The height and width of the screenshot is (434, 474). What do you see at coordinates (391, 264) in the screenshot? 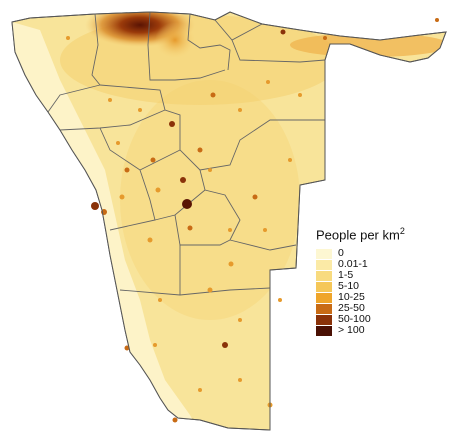
I see `legend-item: 0.01-1` at bounding box center [391, 264].